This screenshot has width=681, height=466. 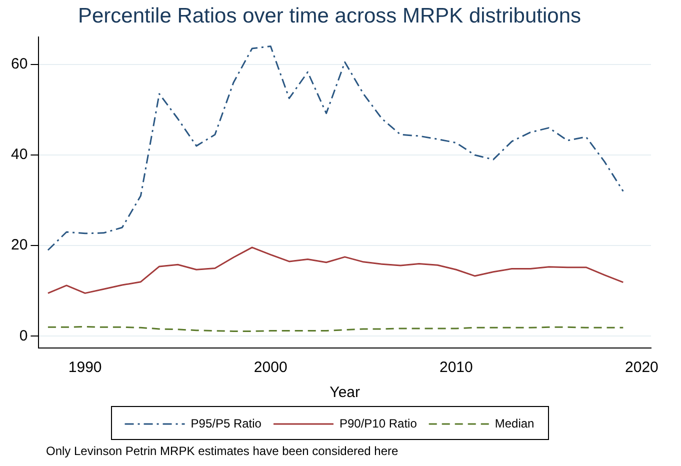 What do you see at coordinates (19, 155) in the screenshot?
I see `y-tick-label: 40` at bounding box center [19, 155].